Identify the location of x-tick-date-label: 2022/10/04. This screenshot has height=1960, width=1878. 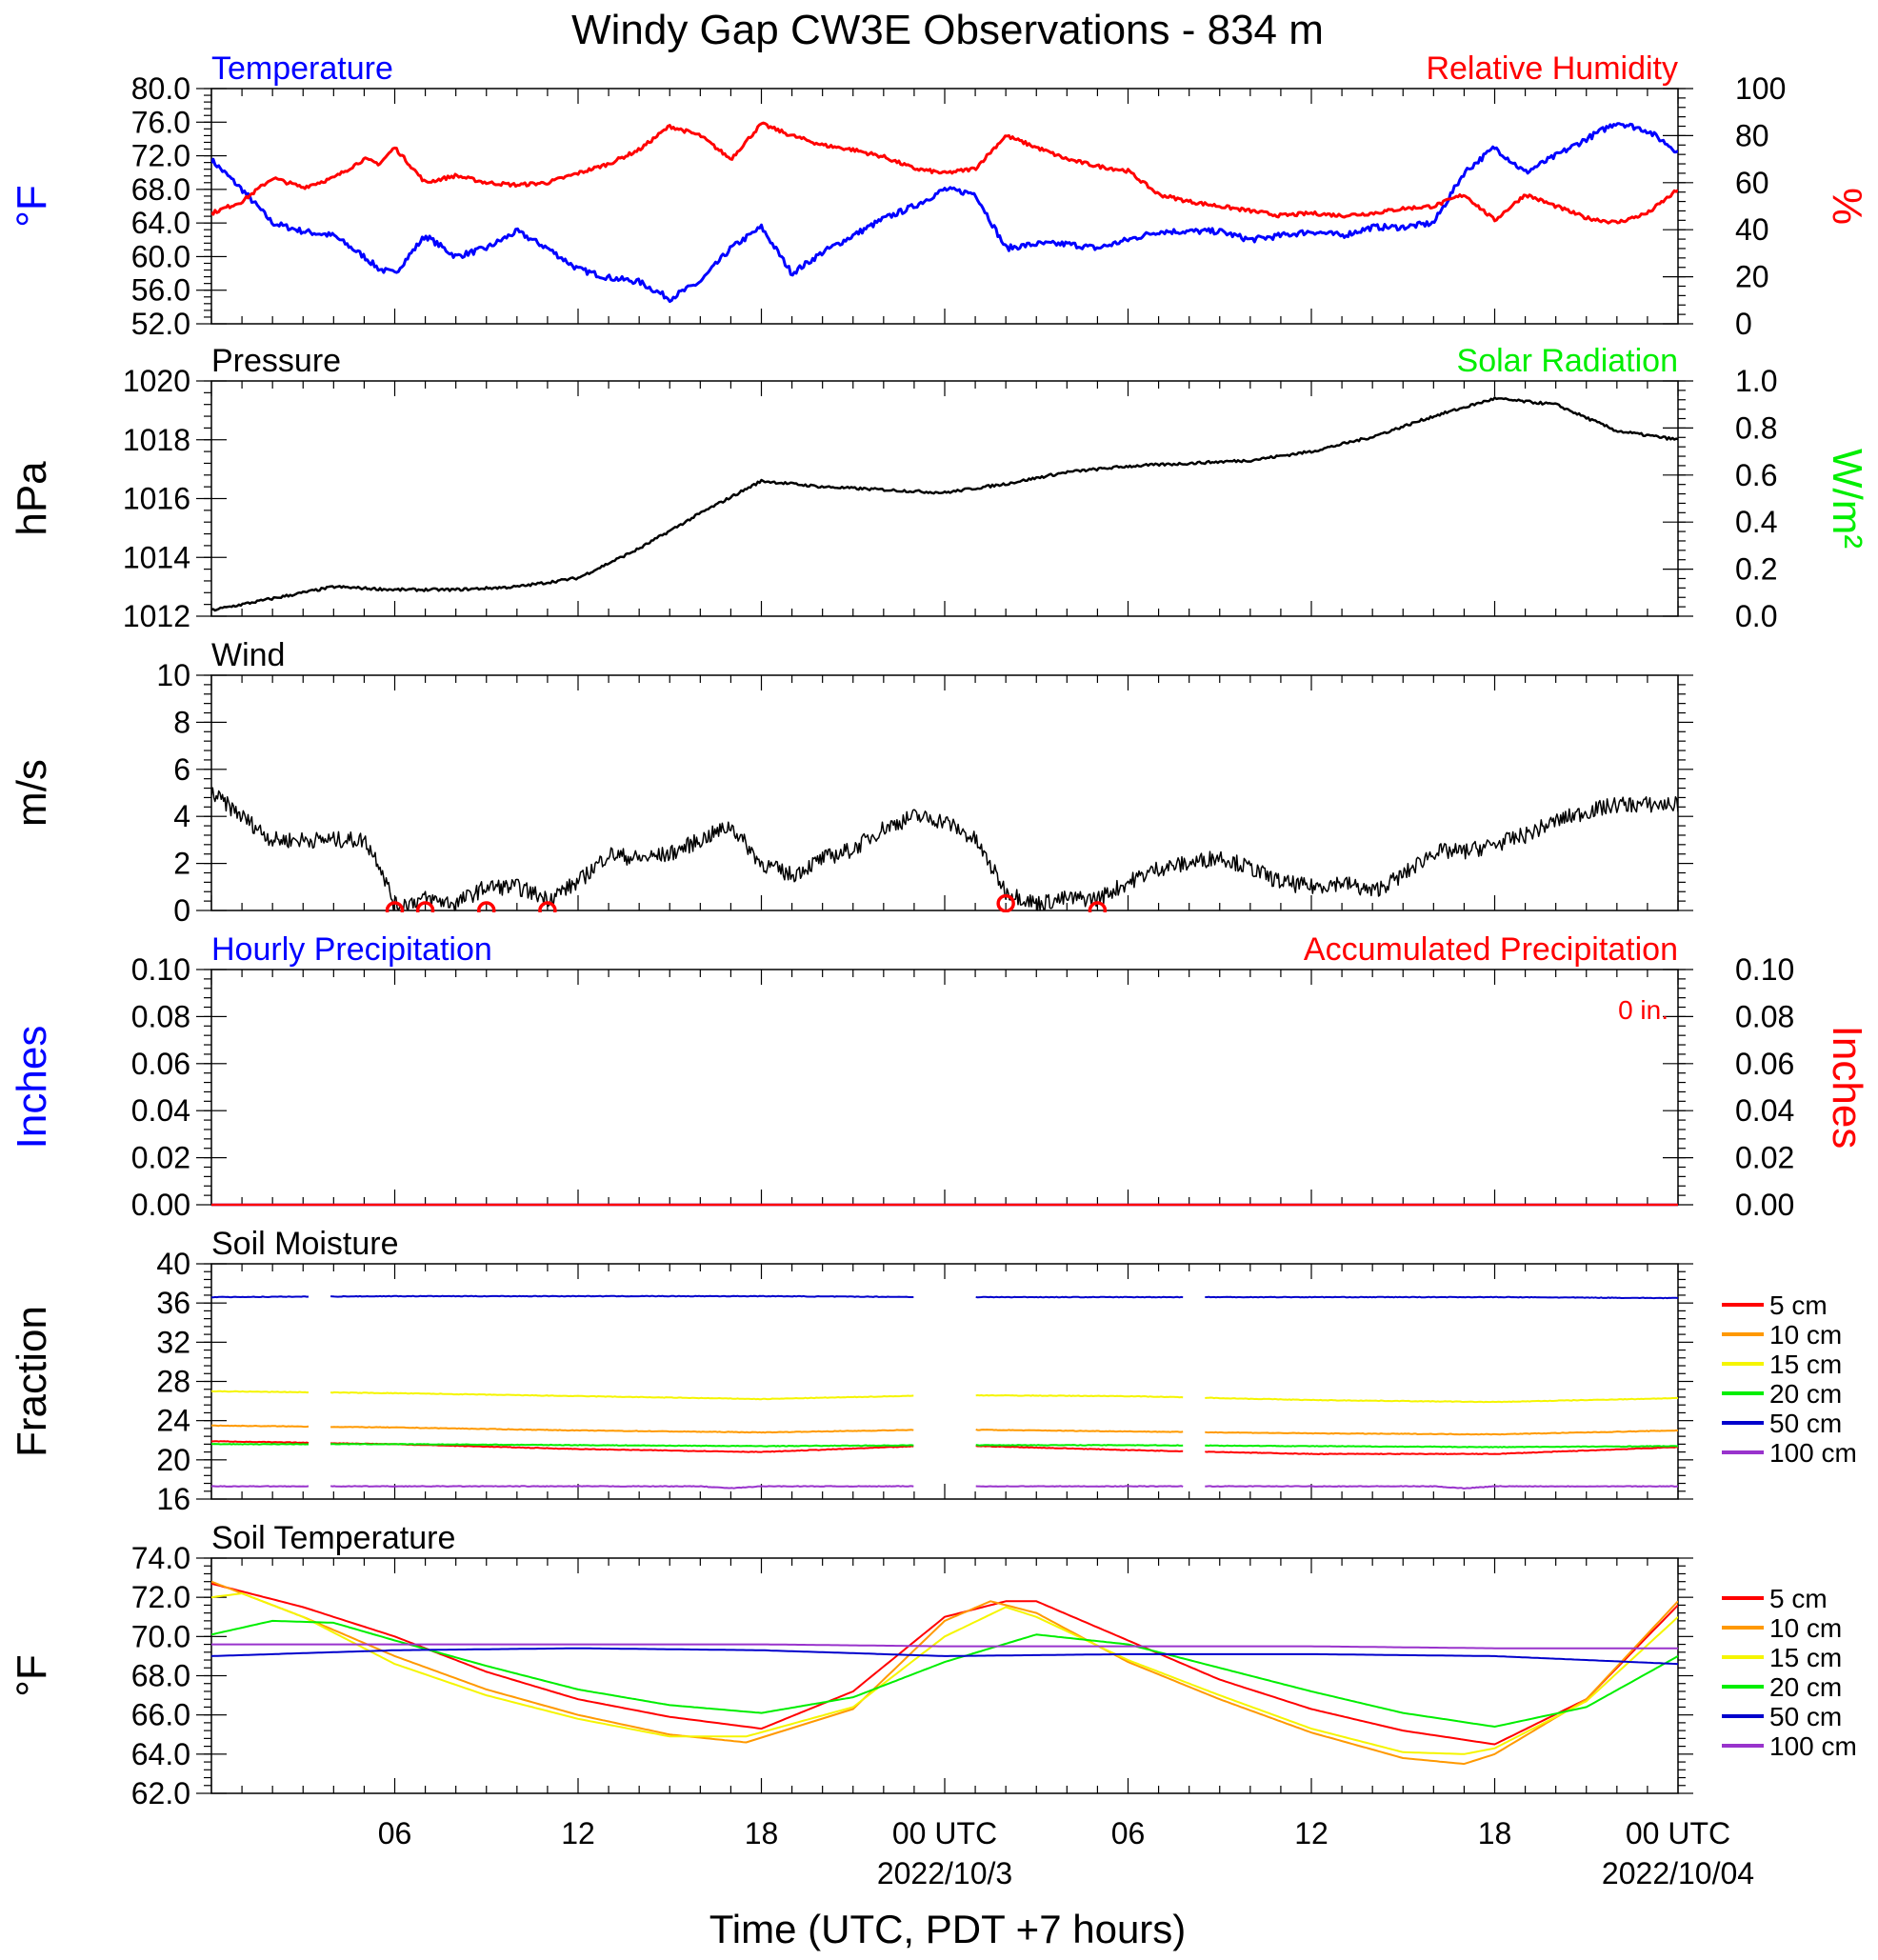
(1678, 1873).